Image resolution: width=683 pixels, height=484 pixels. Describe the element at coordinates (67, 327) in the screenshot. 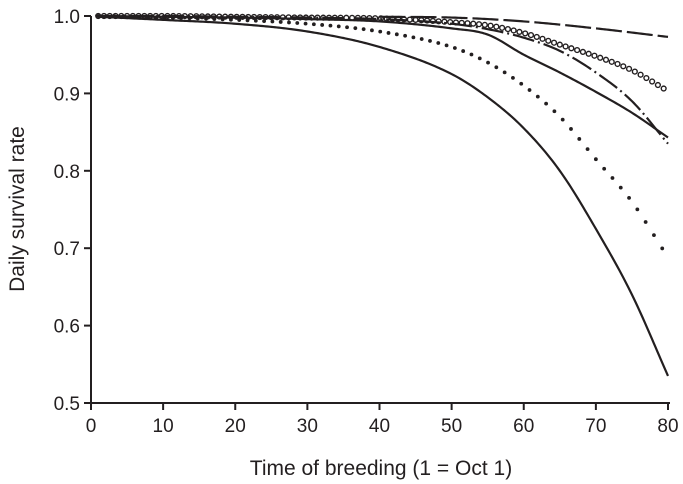

I see `y-tick-label: 0.6` at that location.